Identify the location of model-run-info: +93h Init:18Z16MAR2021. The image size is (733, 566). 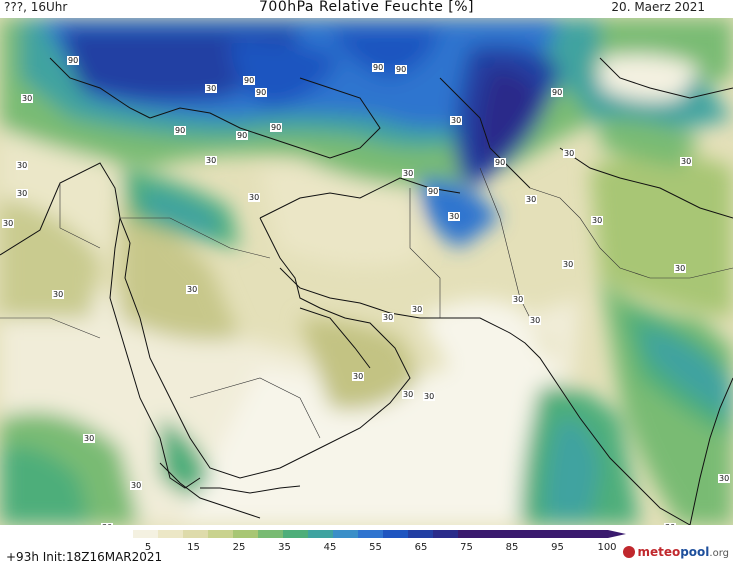
(84, 557).